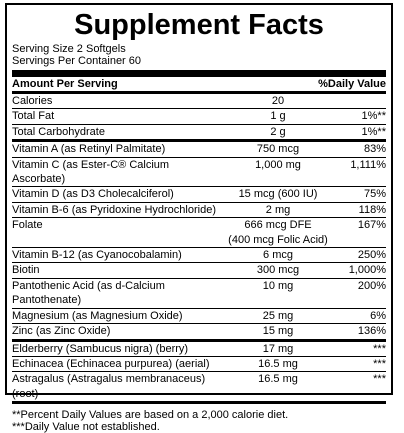 Image resolution: width=404 pixels, height=433 pixels. I want to click on row: Calories 20, so click(199, 102).